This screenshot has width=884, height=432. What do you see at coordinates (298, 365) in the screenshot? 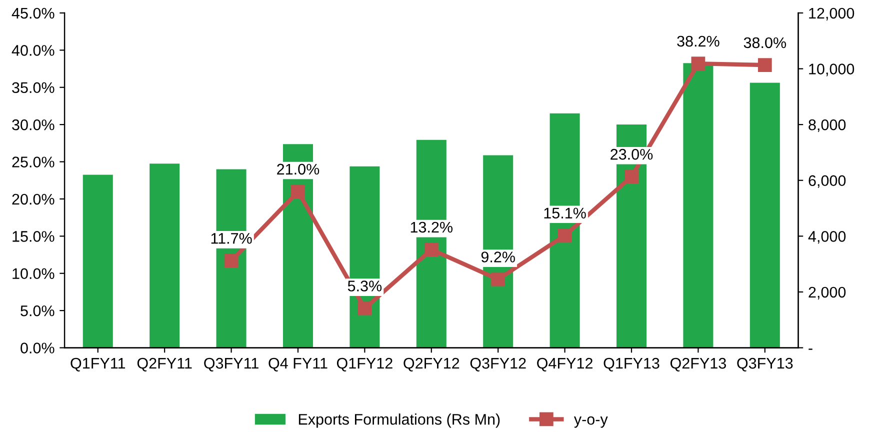
I see `x-tick-label: Q4 FY11` at bounding box center [298, 365].